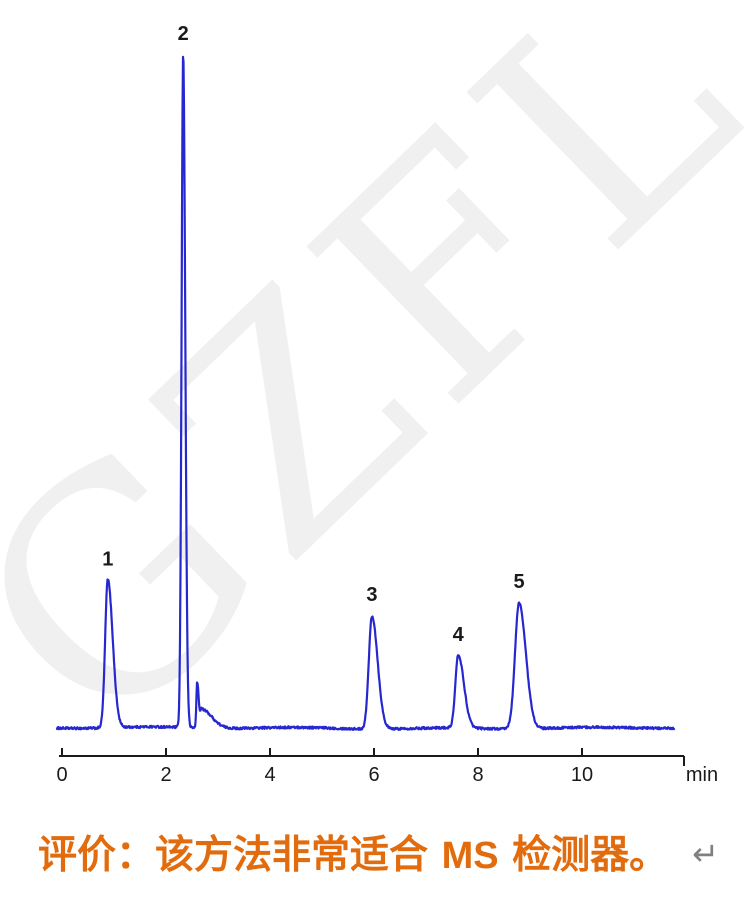 This screenshot has height=904, width=745. I want to click on x-tick-label: 2, so click(165, 775).